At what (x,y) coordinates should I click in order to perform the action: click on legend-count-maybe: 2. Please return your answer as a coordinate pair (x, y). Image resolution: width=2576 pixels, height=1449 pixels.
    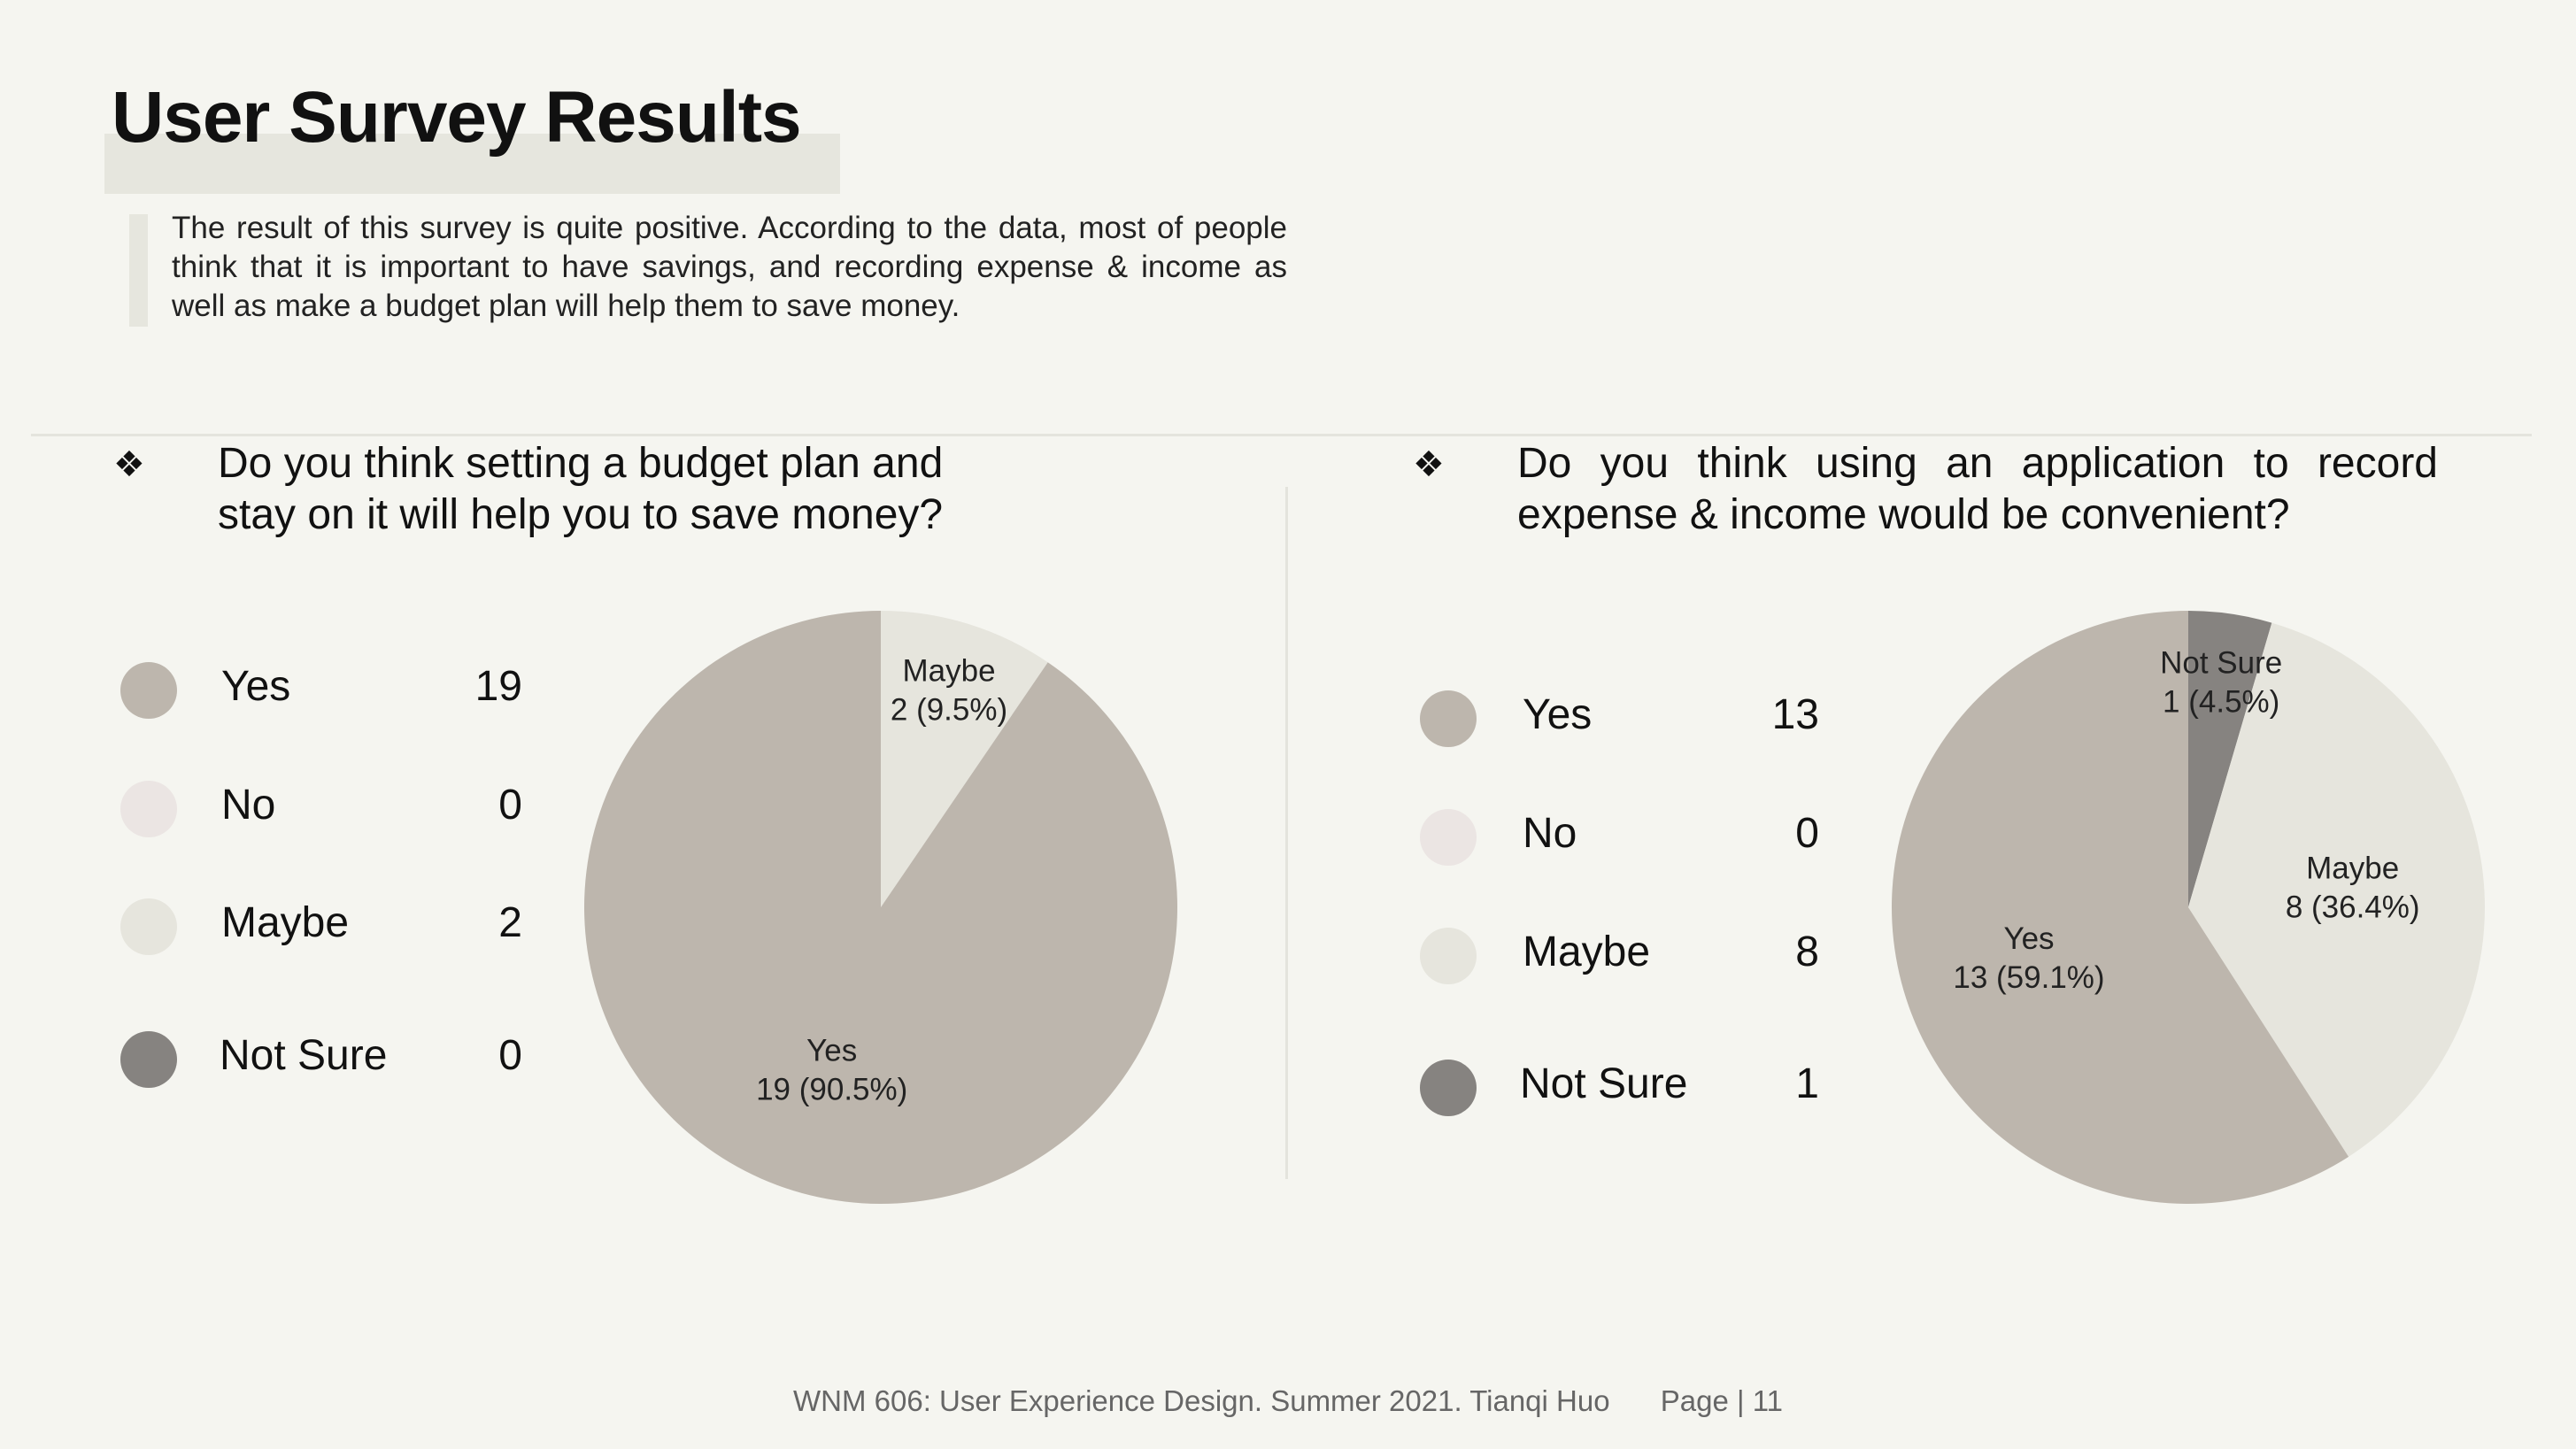
    Looking at the image, I should click on (510, 923).